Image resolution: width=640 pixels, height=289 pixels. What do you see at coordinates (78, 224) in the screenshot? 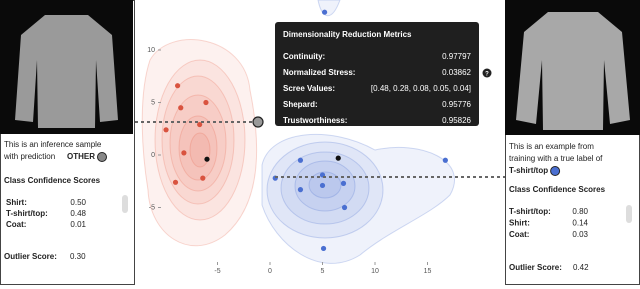
I see `score-value: 0.01` at bounding box center [78, 224].